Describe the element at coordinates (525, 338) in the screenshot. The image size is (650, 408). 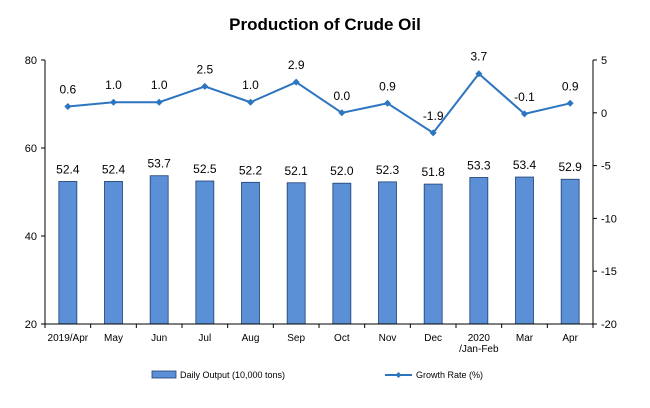
I see `x-tick-label: Mar` at that location.